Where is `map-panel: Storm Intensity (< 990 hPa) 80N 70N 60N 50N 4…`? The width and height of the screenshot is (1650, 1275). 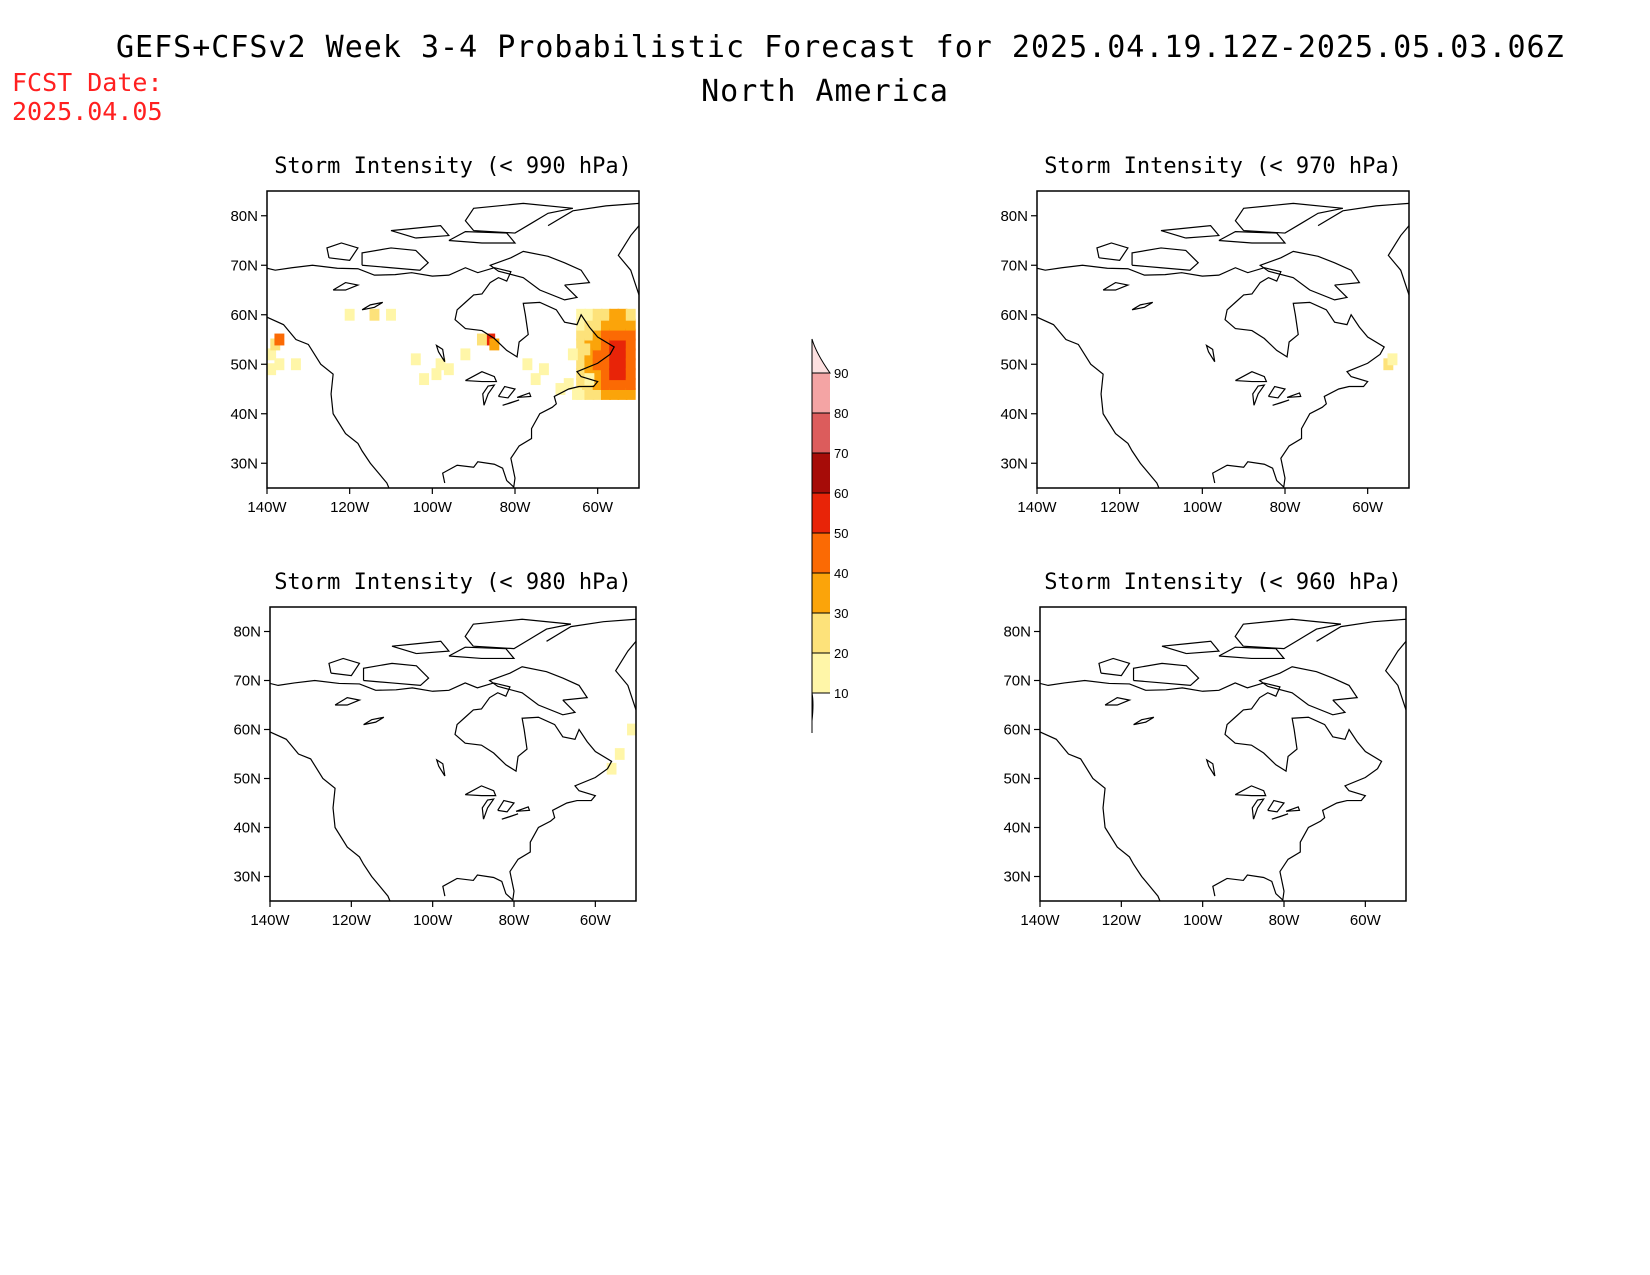
map-panel: Storm Intensity (< 990 hPa) 80N 70N 60N 50N 4… is located at coordinates (435, 335).